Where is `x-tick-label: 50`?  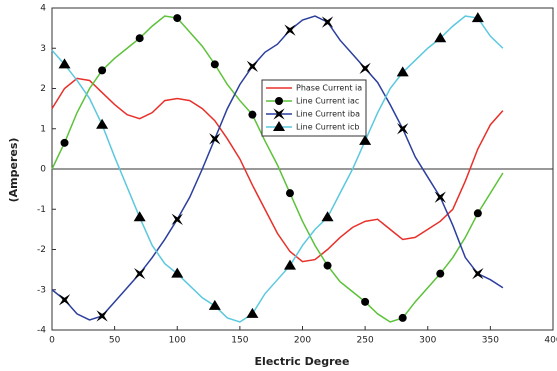 x-tick-label: 50 is located at coordinates (115, 341).